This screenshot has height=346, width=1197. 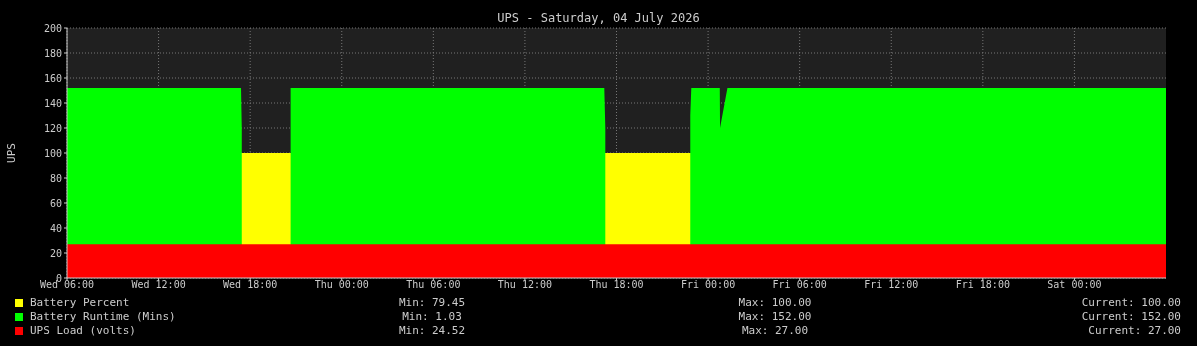 I want to click on x-tick-label: Thu 06:00, so click(x=433, y=285).